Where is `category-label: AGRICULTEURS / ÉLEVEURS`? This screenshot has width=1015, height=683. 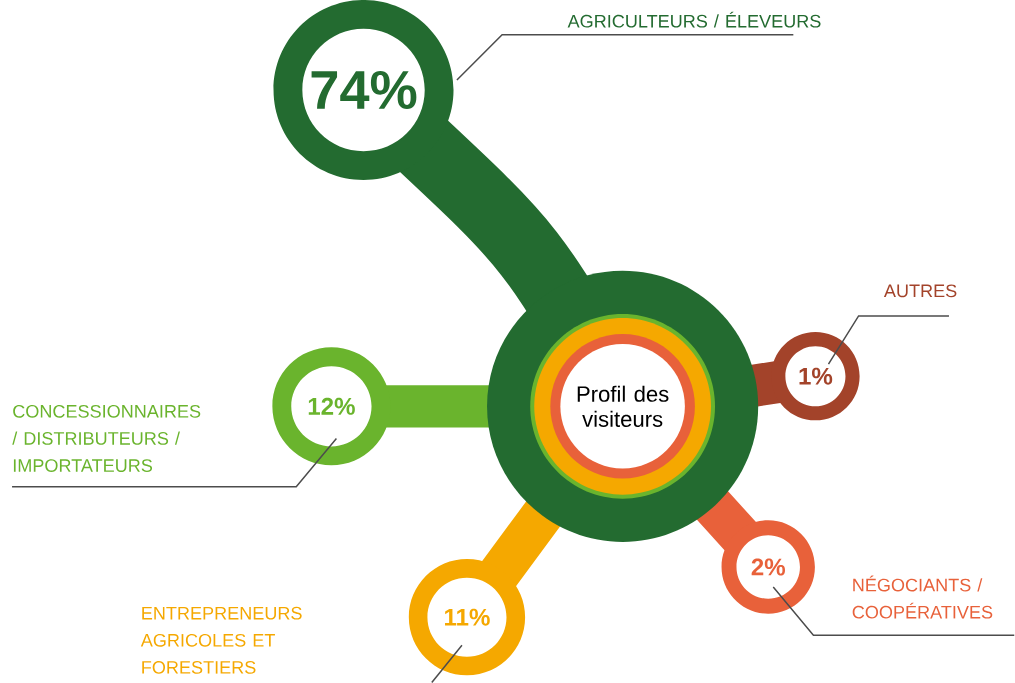
category-label: AGRICULTEURS / ÉLEVEURS is located at coordinates (694, 19).